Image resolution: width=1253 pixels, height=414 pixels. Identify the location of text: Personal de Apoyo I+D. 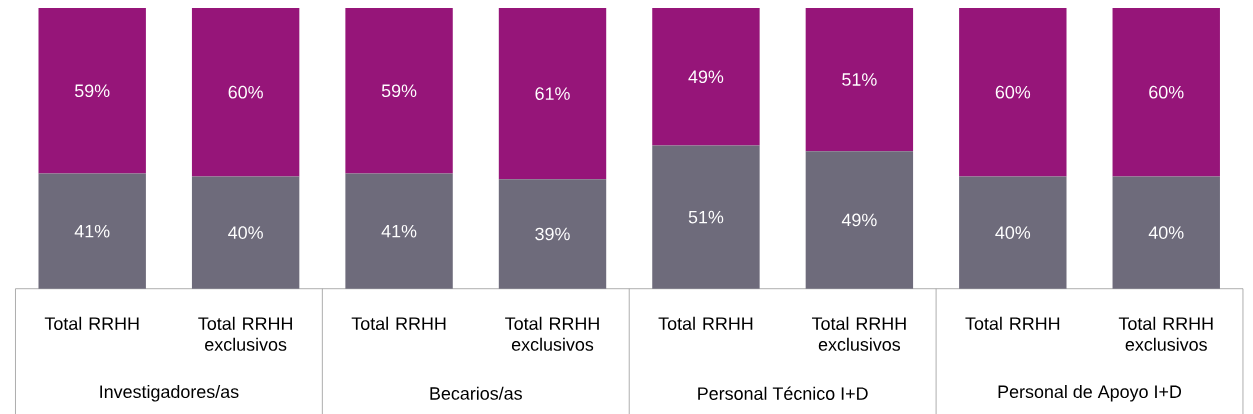
(1090, 393).